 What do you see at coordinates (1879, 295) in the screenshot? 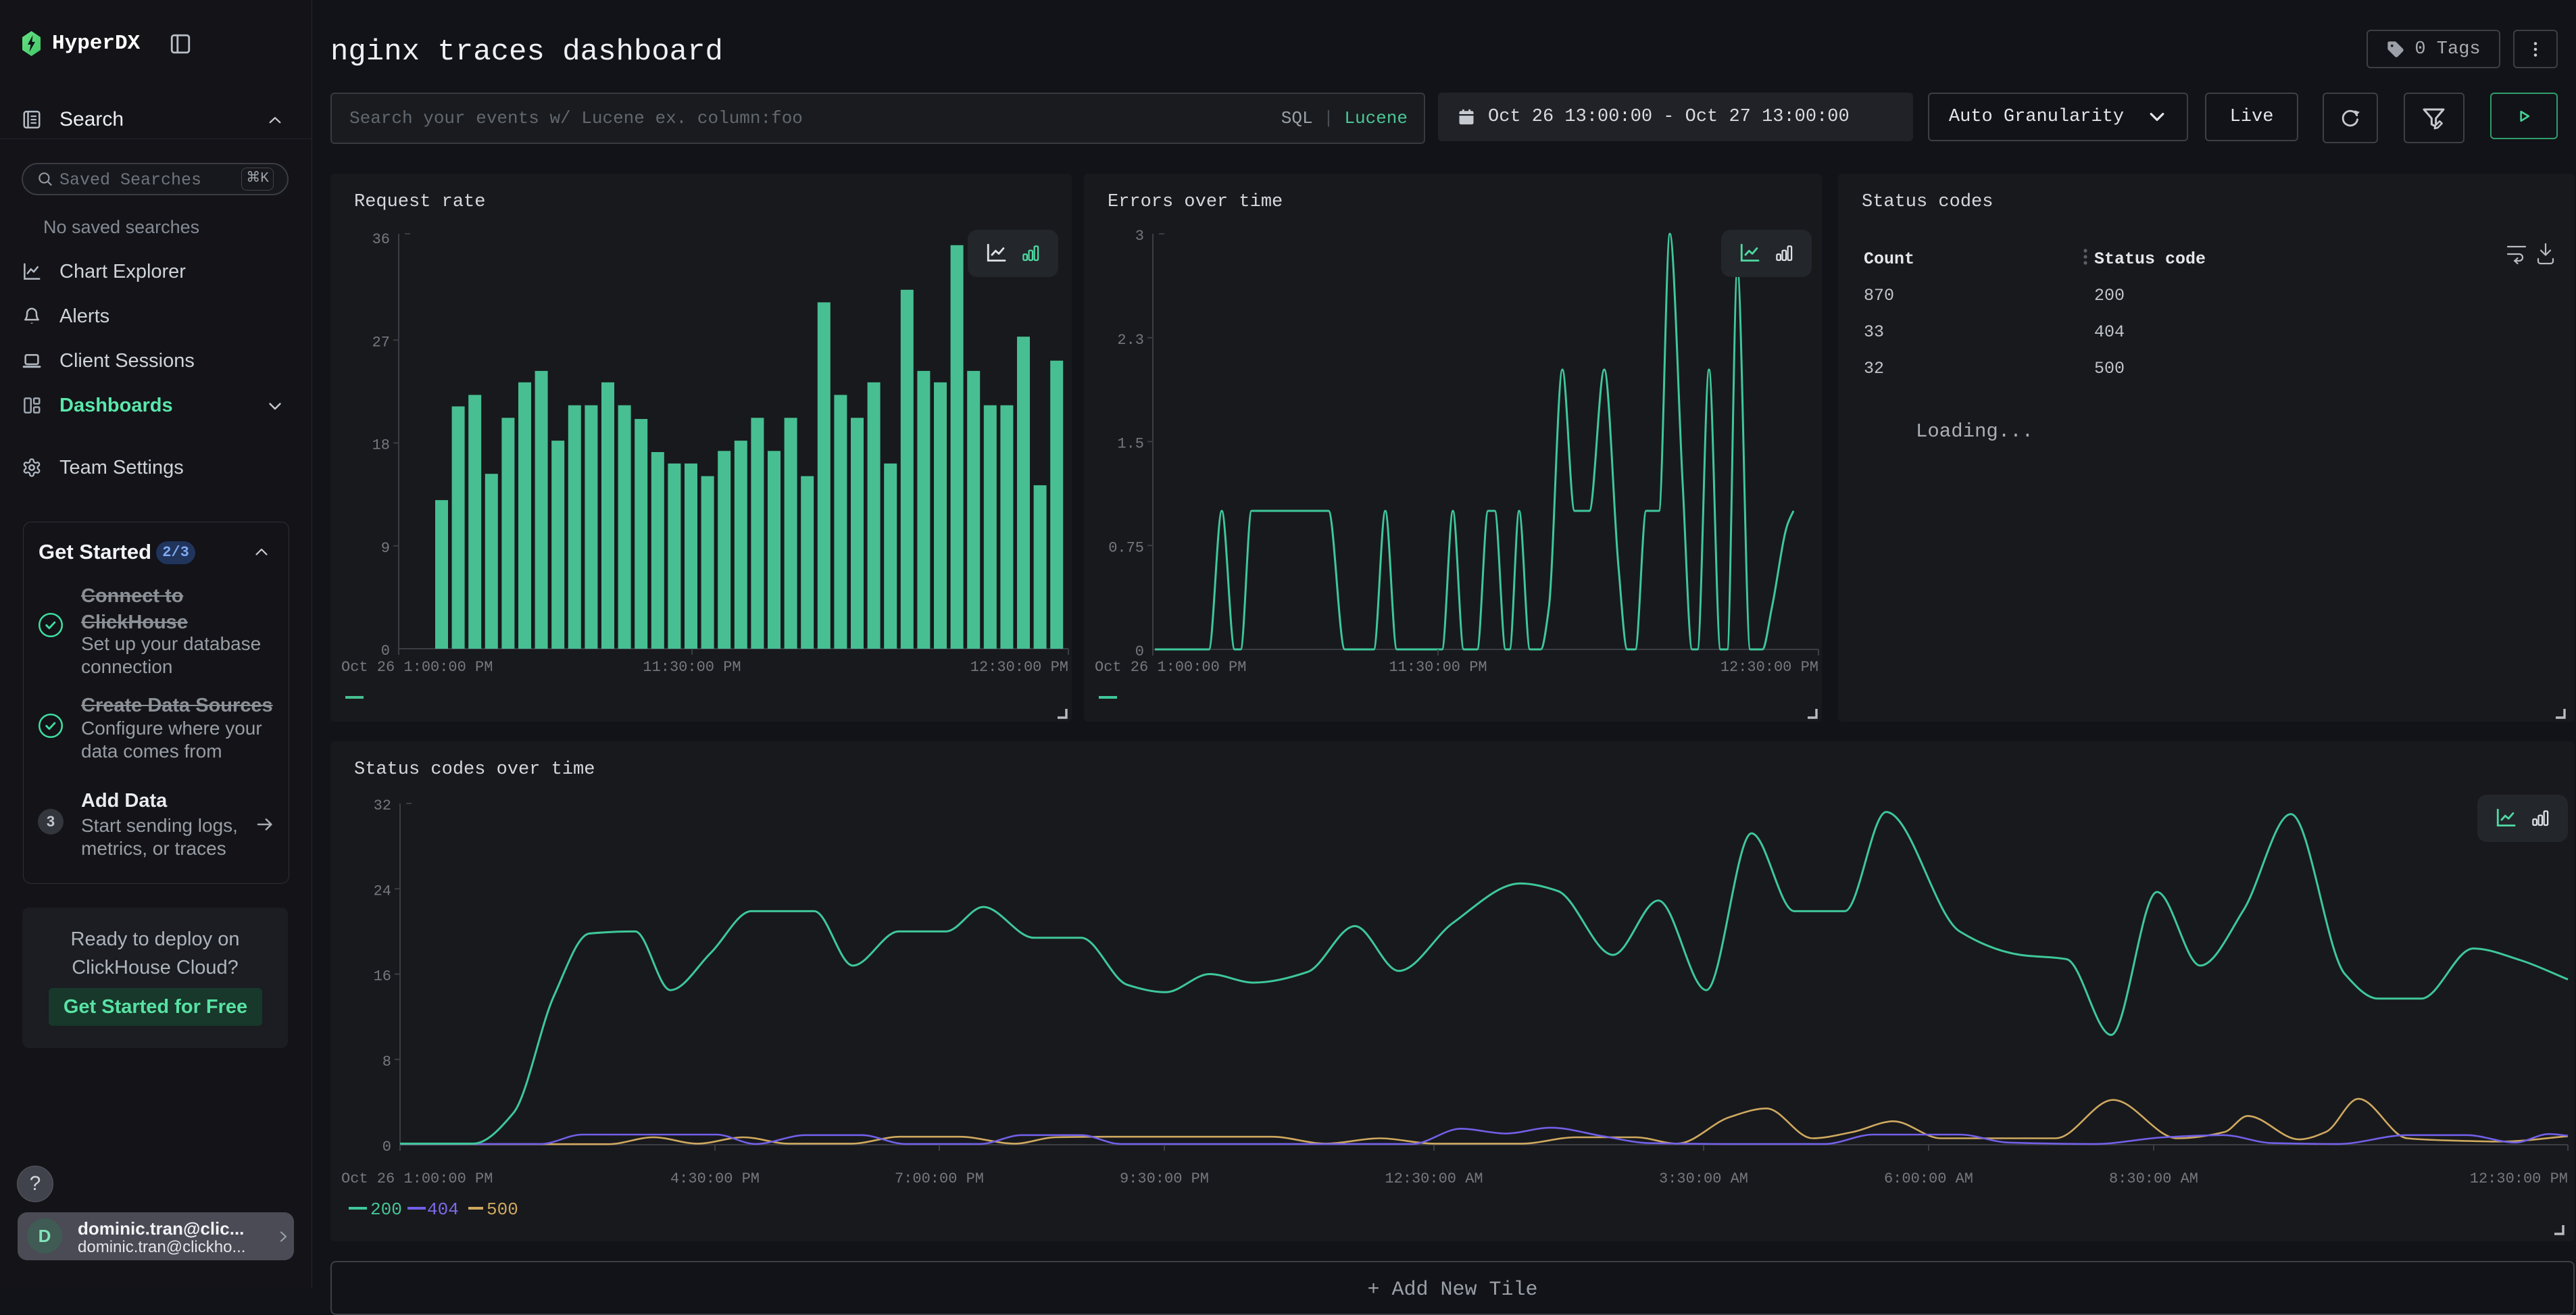
I see `svg-text: 870` at bounding box center [1879, 295].